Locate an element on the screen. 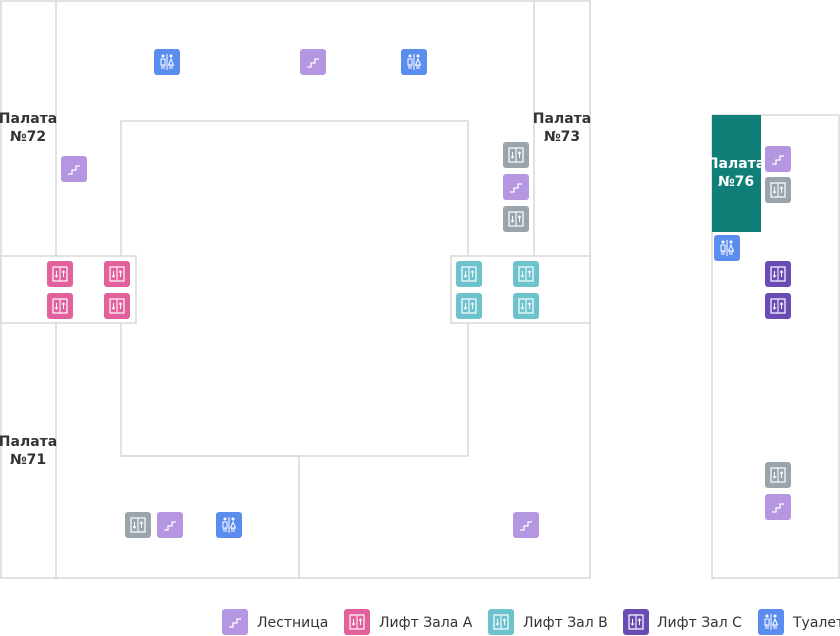  legend-label: Лестница is located at coordinates (292, 623).